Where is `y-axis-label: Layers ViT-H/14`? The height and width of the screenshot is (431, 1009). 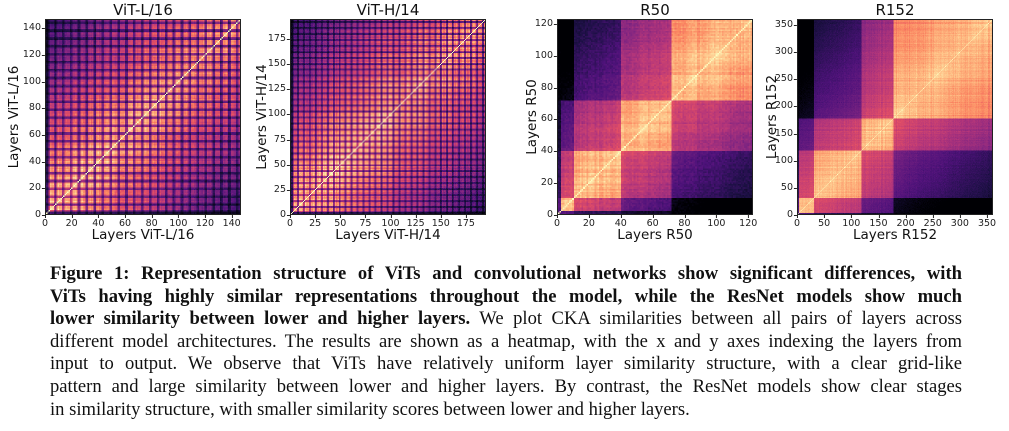 y-axis-label: Layers ViT-H/14 is located at coordinates (262, 117).